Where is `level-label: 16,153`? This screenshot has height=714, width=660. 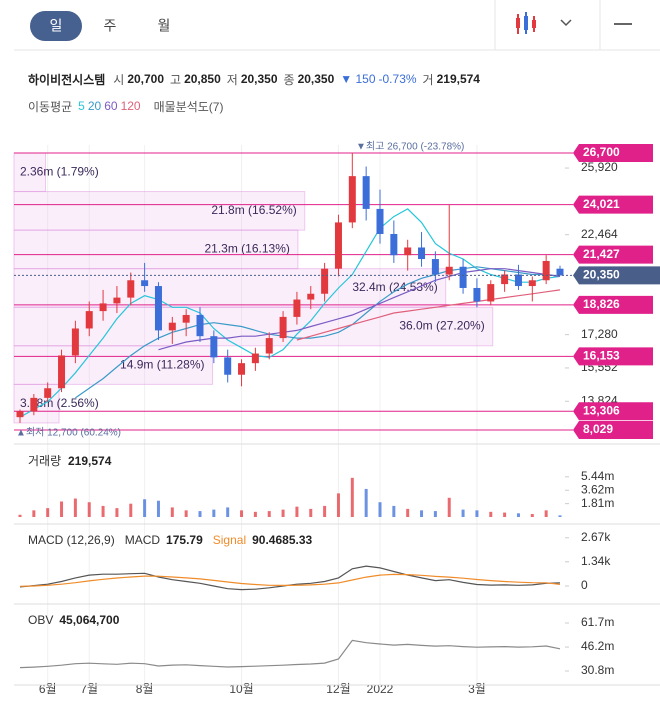 level-label: 16,153 is located at coordinates (601, 356).